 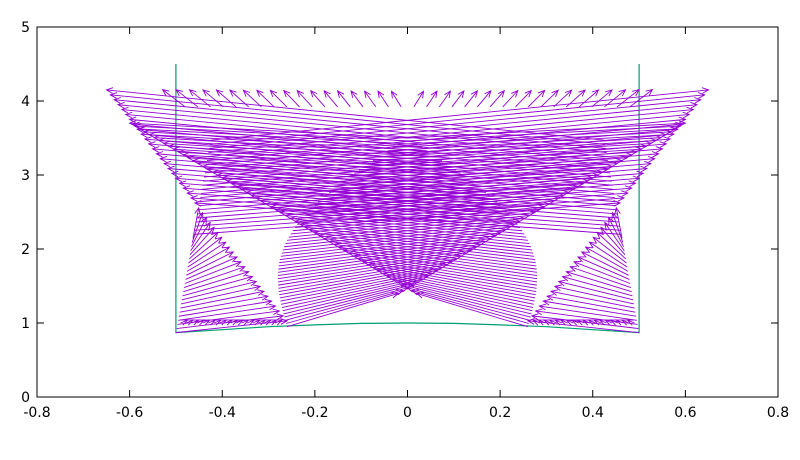 I want to click on x-tick-label: 0.8, so click(x=778, y=413).